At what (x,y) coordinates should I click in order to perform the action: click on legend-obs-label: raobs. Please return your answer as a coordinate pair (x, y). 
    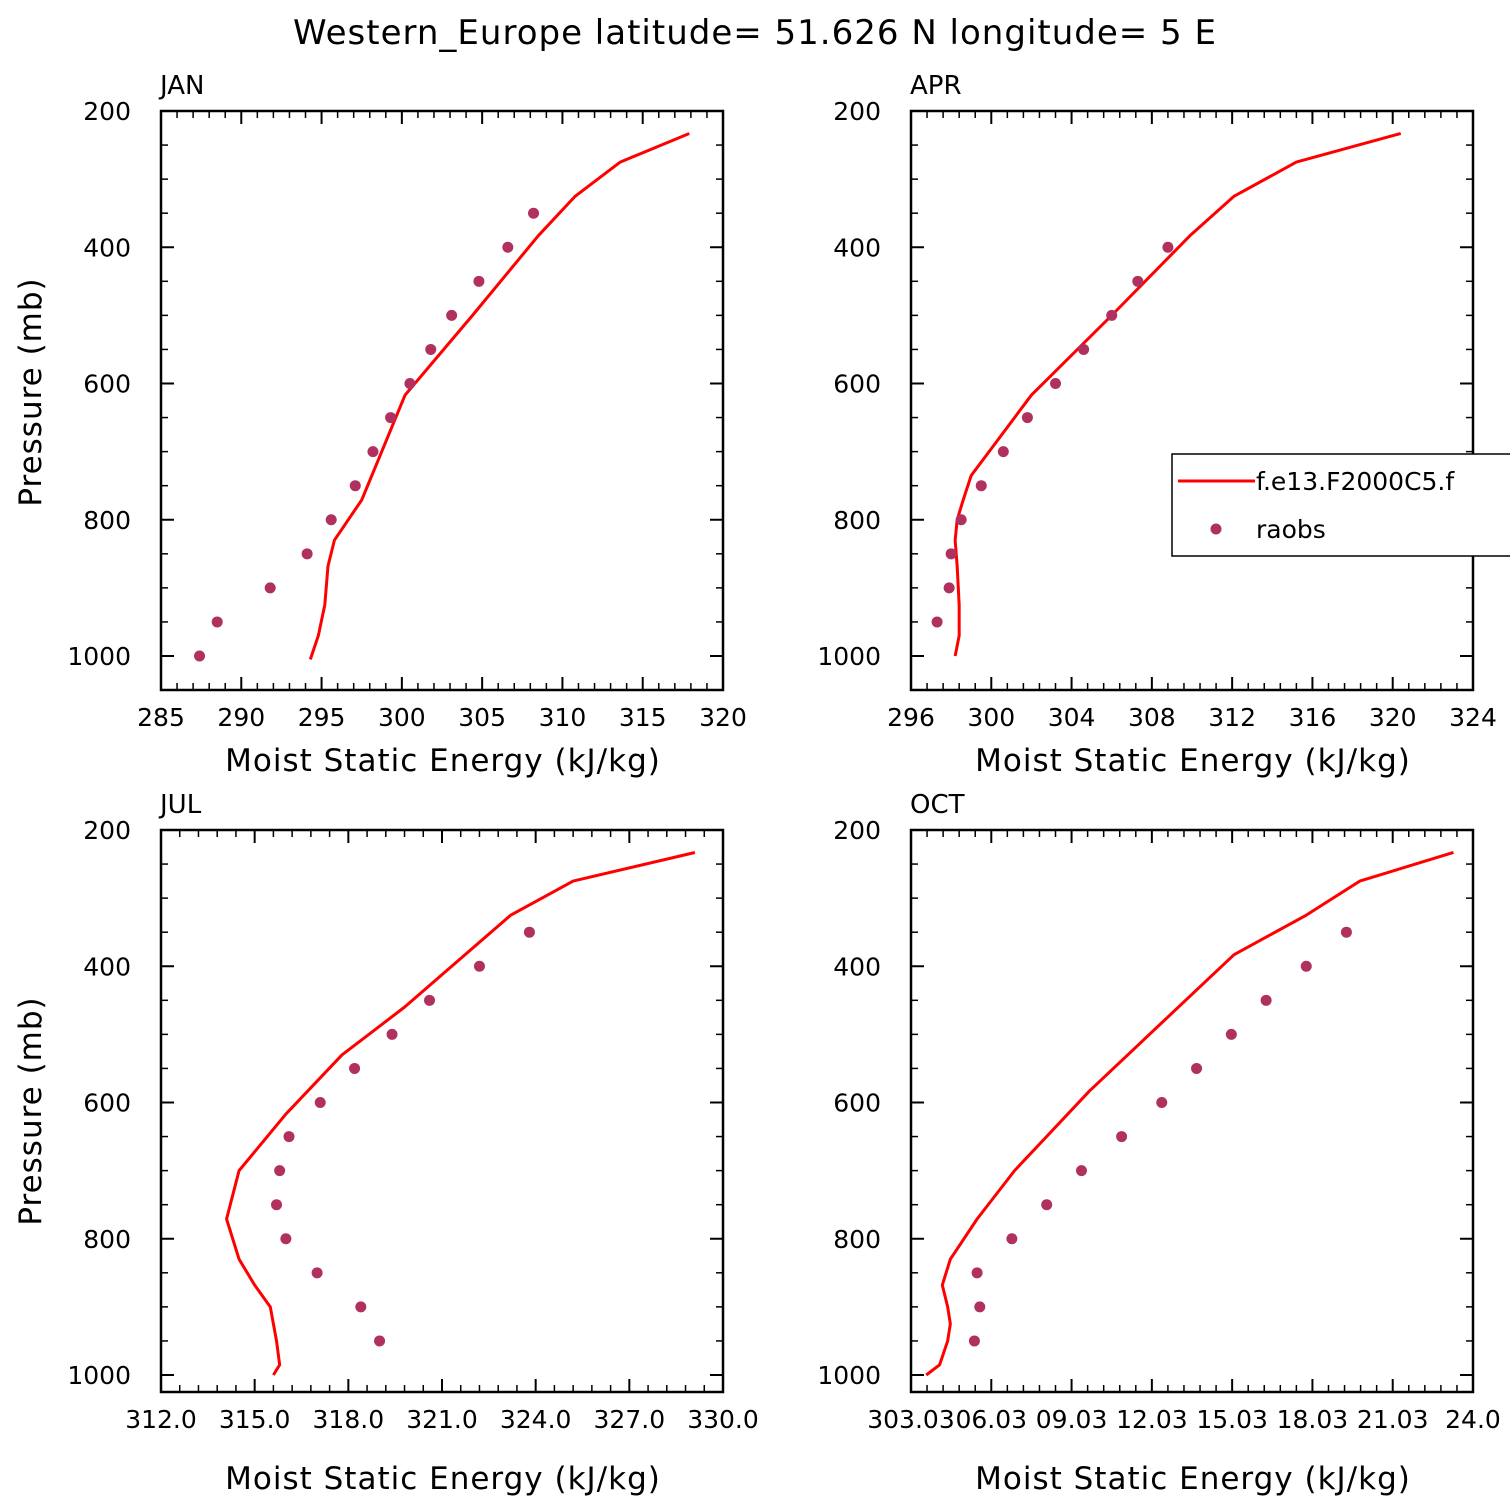
    Looking at the image, I should click on (1291, 529).